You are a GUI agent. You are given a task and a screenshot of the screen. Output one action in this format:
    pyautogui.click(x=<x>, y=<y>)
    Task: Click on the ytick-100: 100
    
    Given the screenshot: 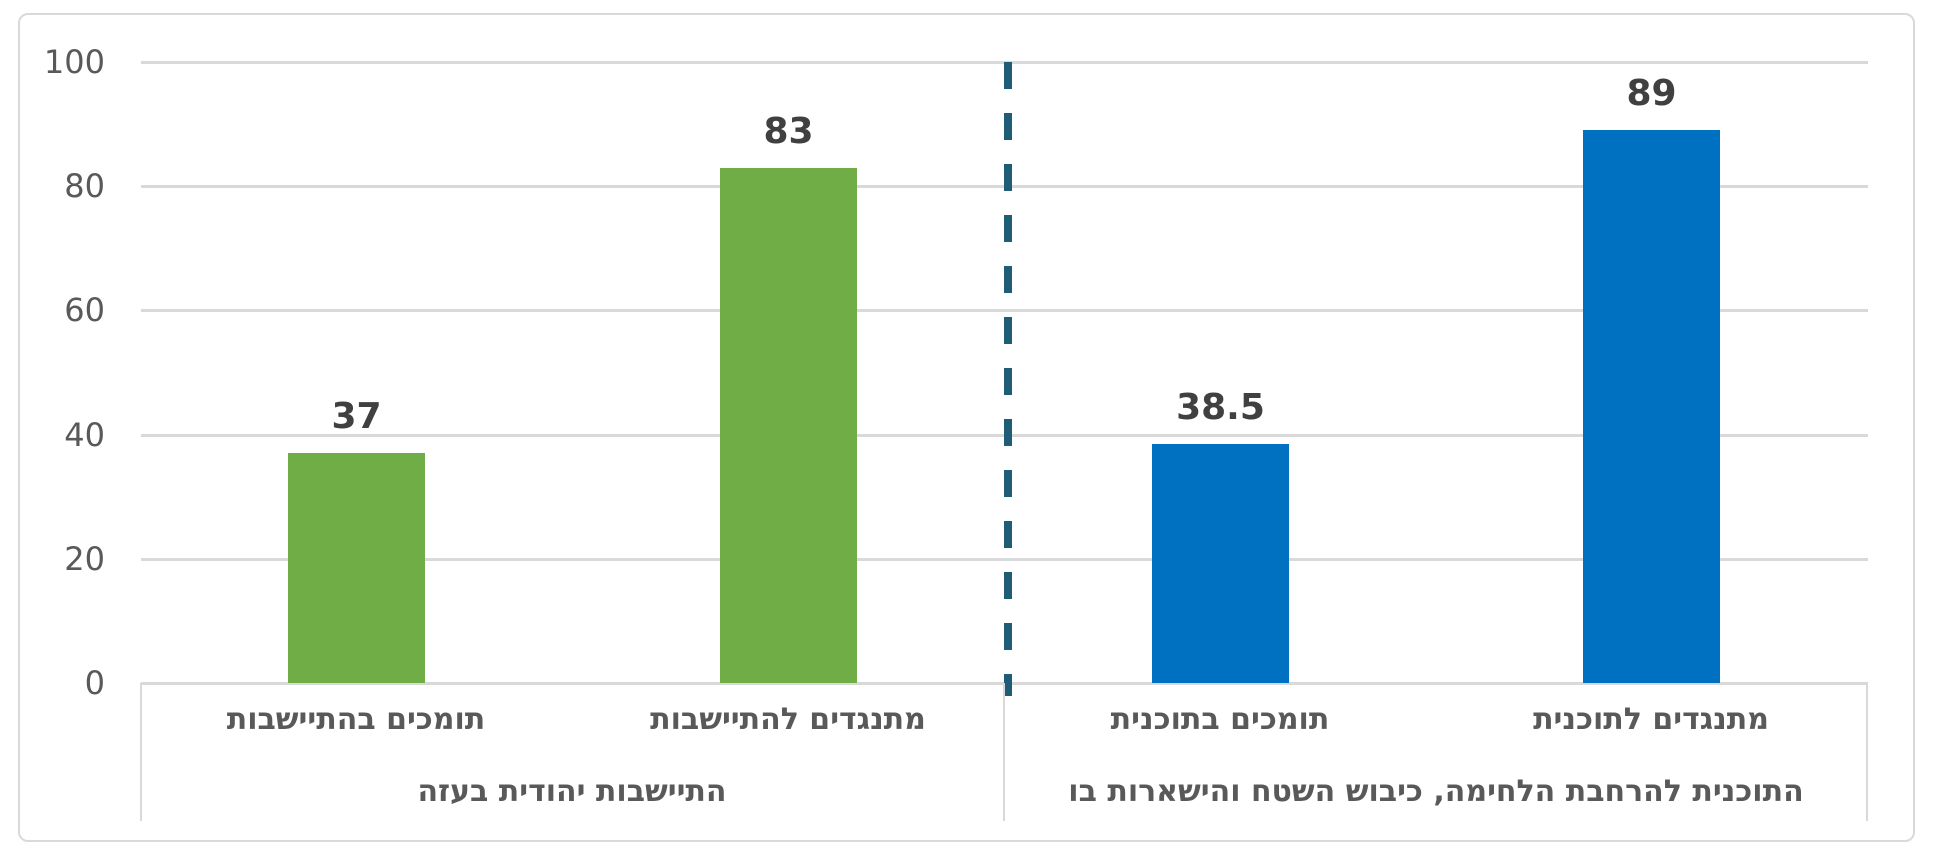 What is the action you would take?
    pyautogui.click(x=74, y=62)
    